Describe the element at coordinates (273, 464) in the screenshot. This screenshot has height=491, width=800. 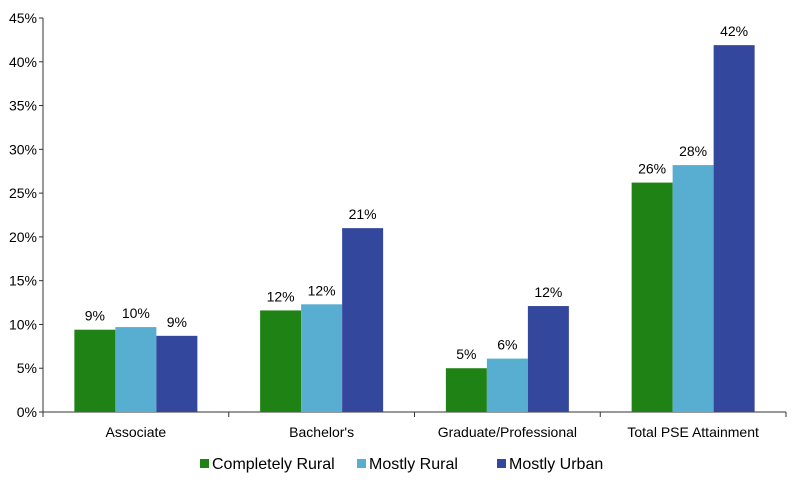
I see `legend-label: Completely Rural` at that location.